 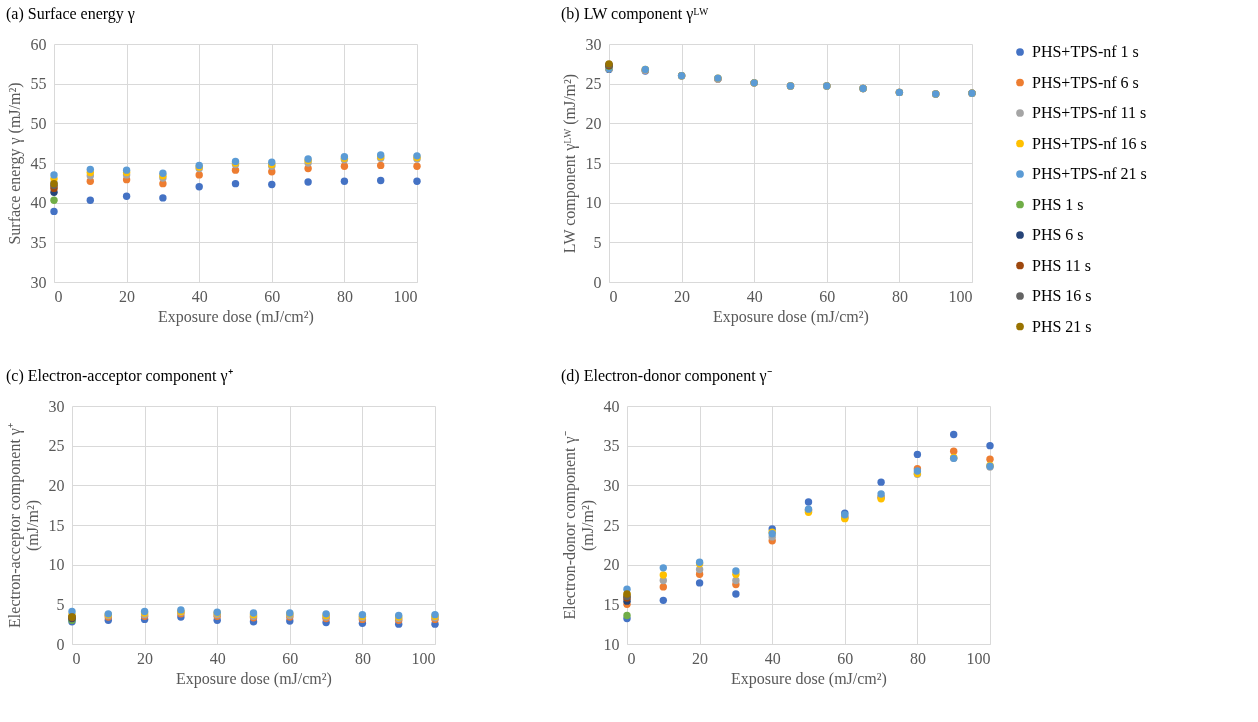 I want to click on y-axis-title: LW component γᴸᵂ (mJ/m²), so click(x=569, y=163).